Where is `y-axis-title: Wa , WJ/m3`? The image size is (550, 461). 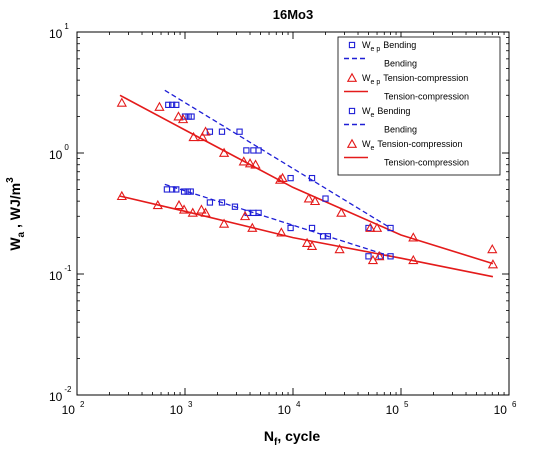
y-axis-title: Wa , WJ/m3 is located at coordinates (16, 214).